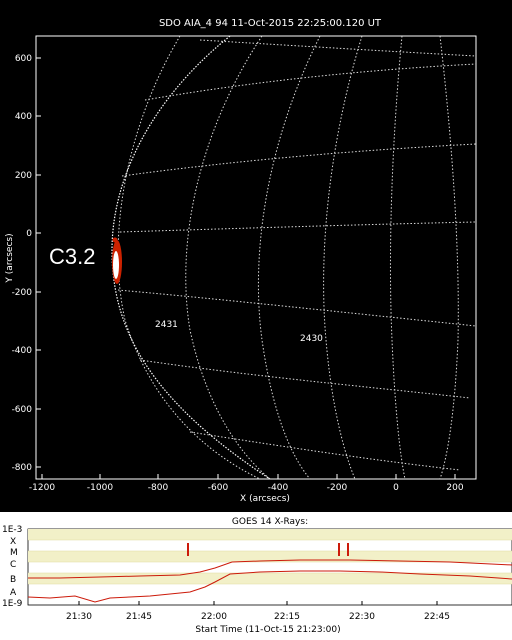  I want to click on y-tick: 600, so click(28, 59).